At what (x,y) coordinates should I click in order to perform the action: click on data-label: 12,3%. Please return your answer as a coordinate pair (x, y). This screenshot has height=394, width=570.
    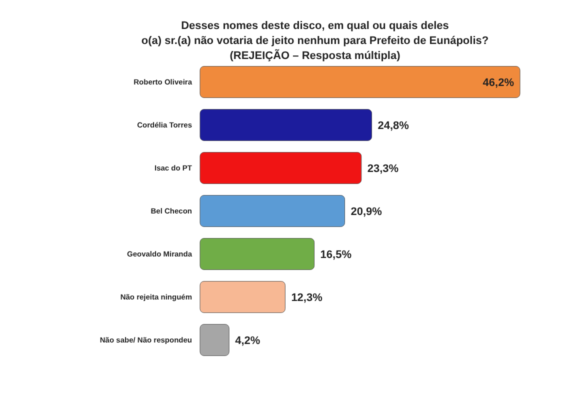
    Looking at the image, I should click on (307, 298).